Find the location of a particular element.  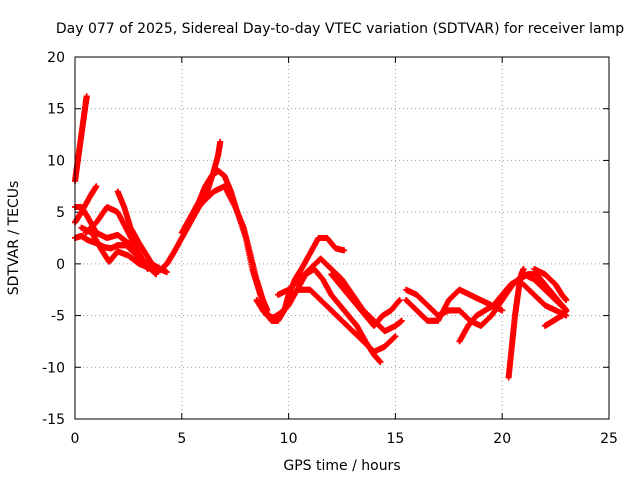

y-tick-label: 10 is located at coordinates (56, 161).